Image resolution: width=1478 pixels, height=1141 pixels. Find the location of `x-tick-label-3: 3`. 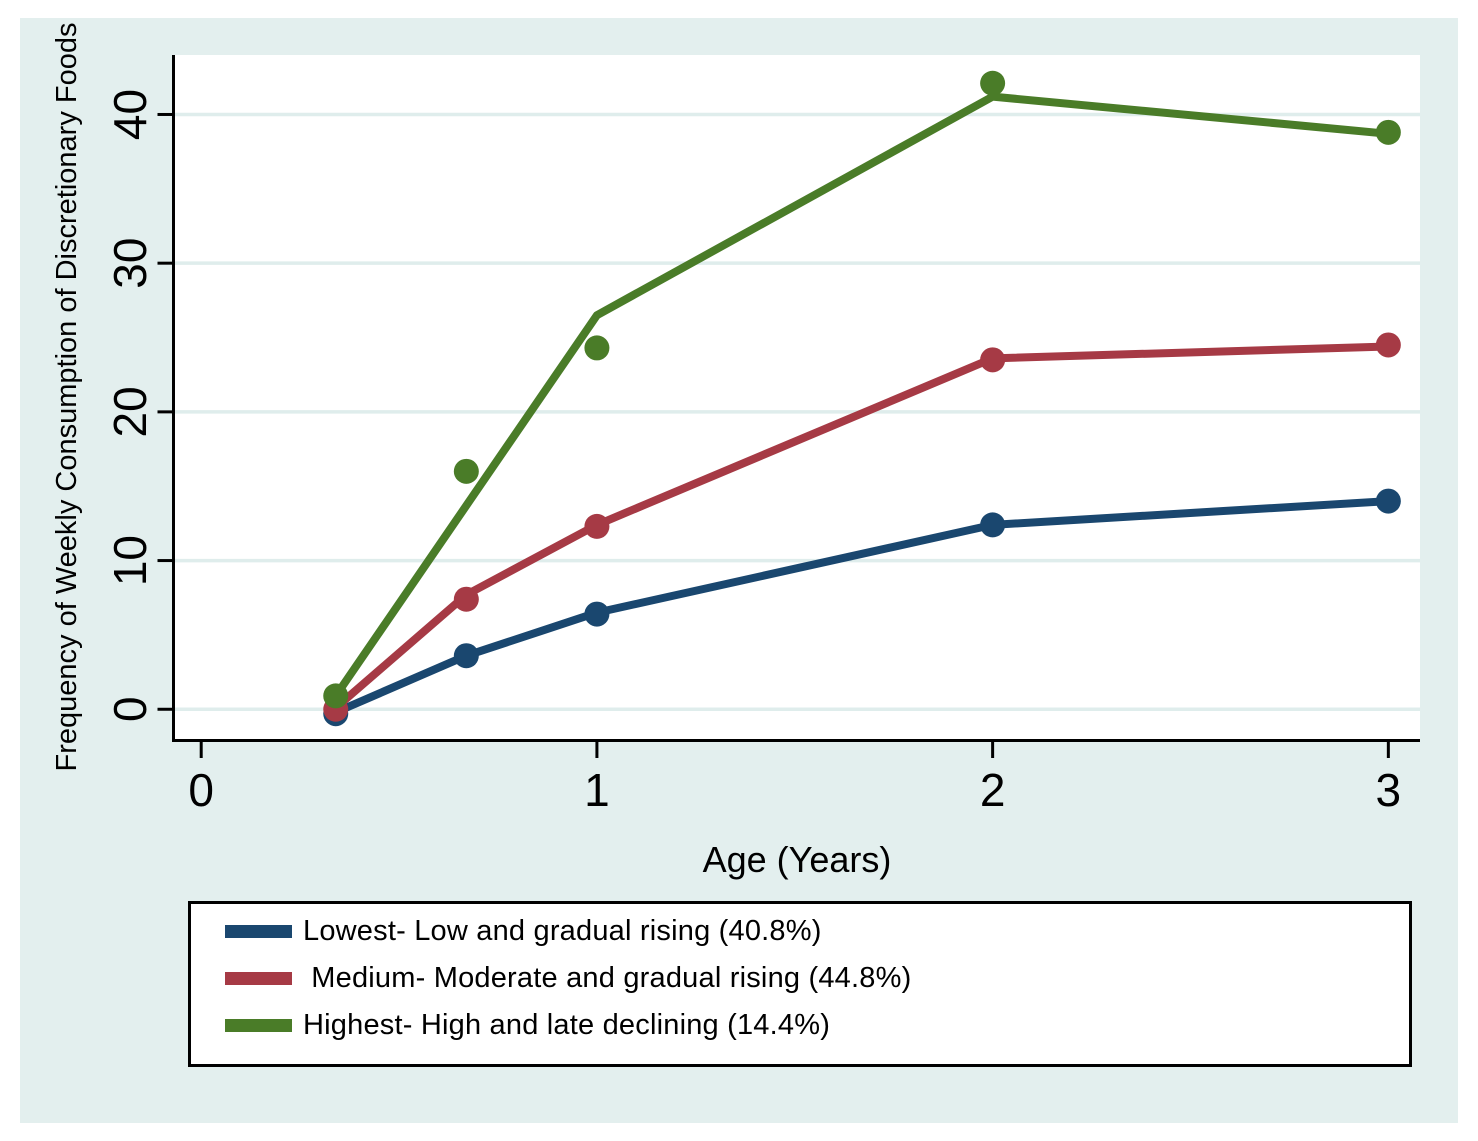

x-tick-label-3: 3 is located at coordinates (1389, 790).